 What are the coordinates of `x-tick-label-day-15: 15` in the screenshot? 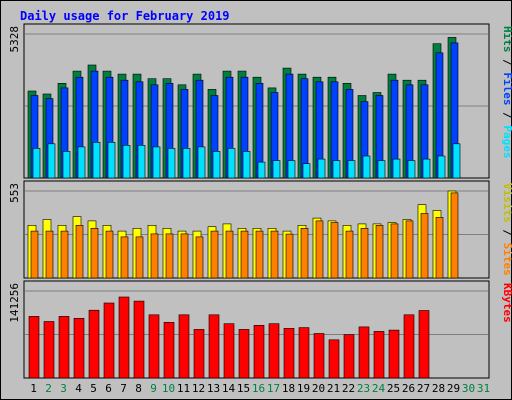 It's located at (243, 388).